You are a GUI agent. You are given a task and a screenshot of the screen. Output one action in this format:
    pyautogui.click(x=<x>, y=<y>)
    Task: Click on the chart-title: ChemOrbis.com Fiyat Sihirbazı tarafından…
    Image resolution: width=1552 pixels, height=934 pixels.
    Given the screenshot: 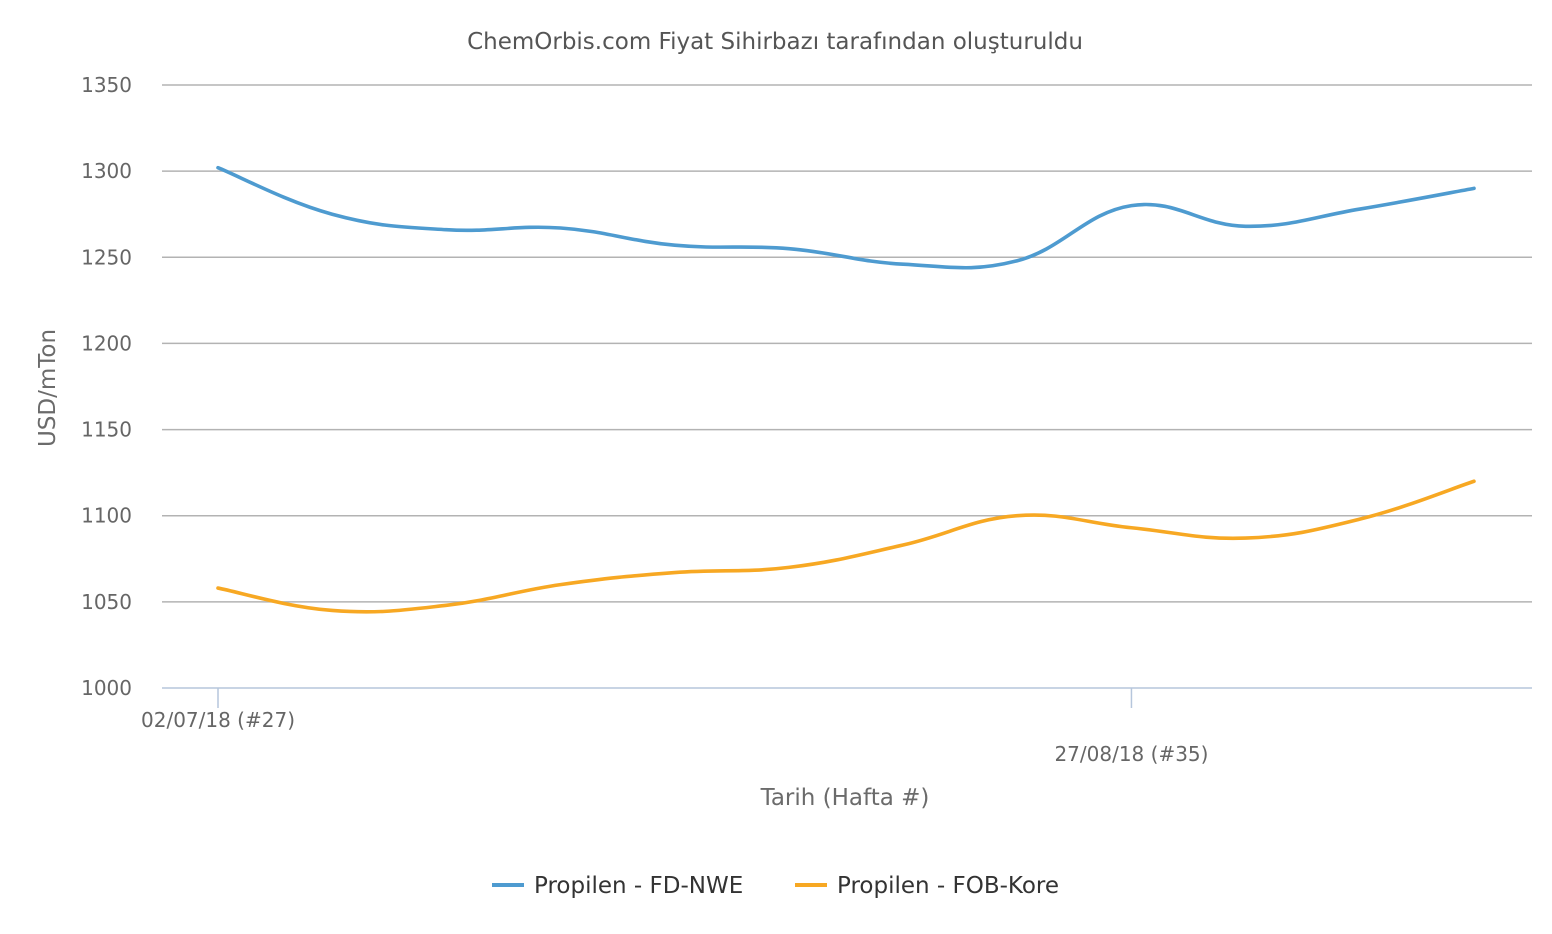 What is the action you would take?
    pyautogui.click(x=775, y=42)
    